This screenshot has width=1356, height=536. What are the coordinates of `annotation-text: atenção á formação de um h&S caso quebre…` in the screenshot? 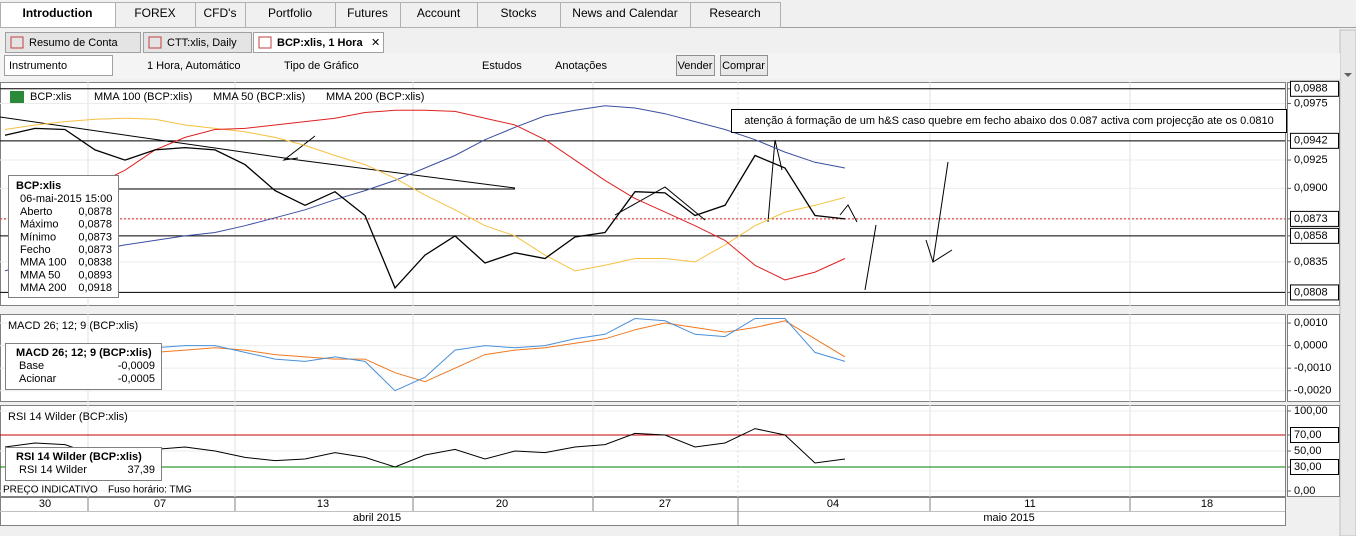 It's located at (1009, 121).